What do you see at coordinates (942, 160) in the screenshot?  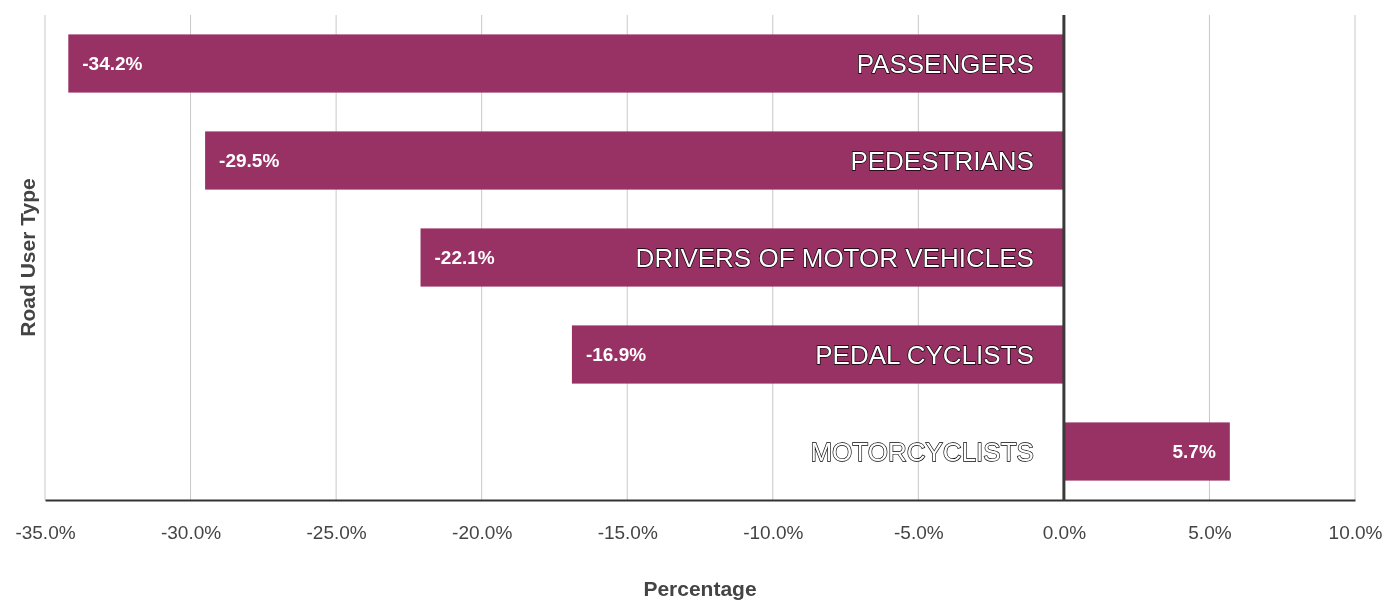 I see `y-tick-label: PEDESTRIANS` at bounding box center [942, 160].